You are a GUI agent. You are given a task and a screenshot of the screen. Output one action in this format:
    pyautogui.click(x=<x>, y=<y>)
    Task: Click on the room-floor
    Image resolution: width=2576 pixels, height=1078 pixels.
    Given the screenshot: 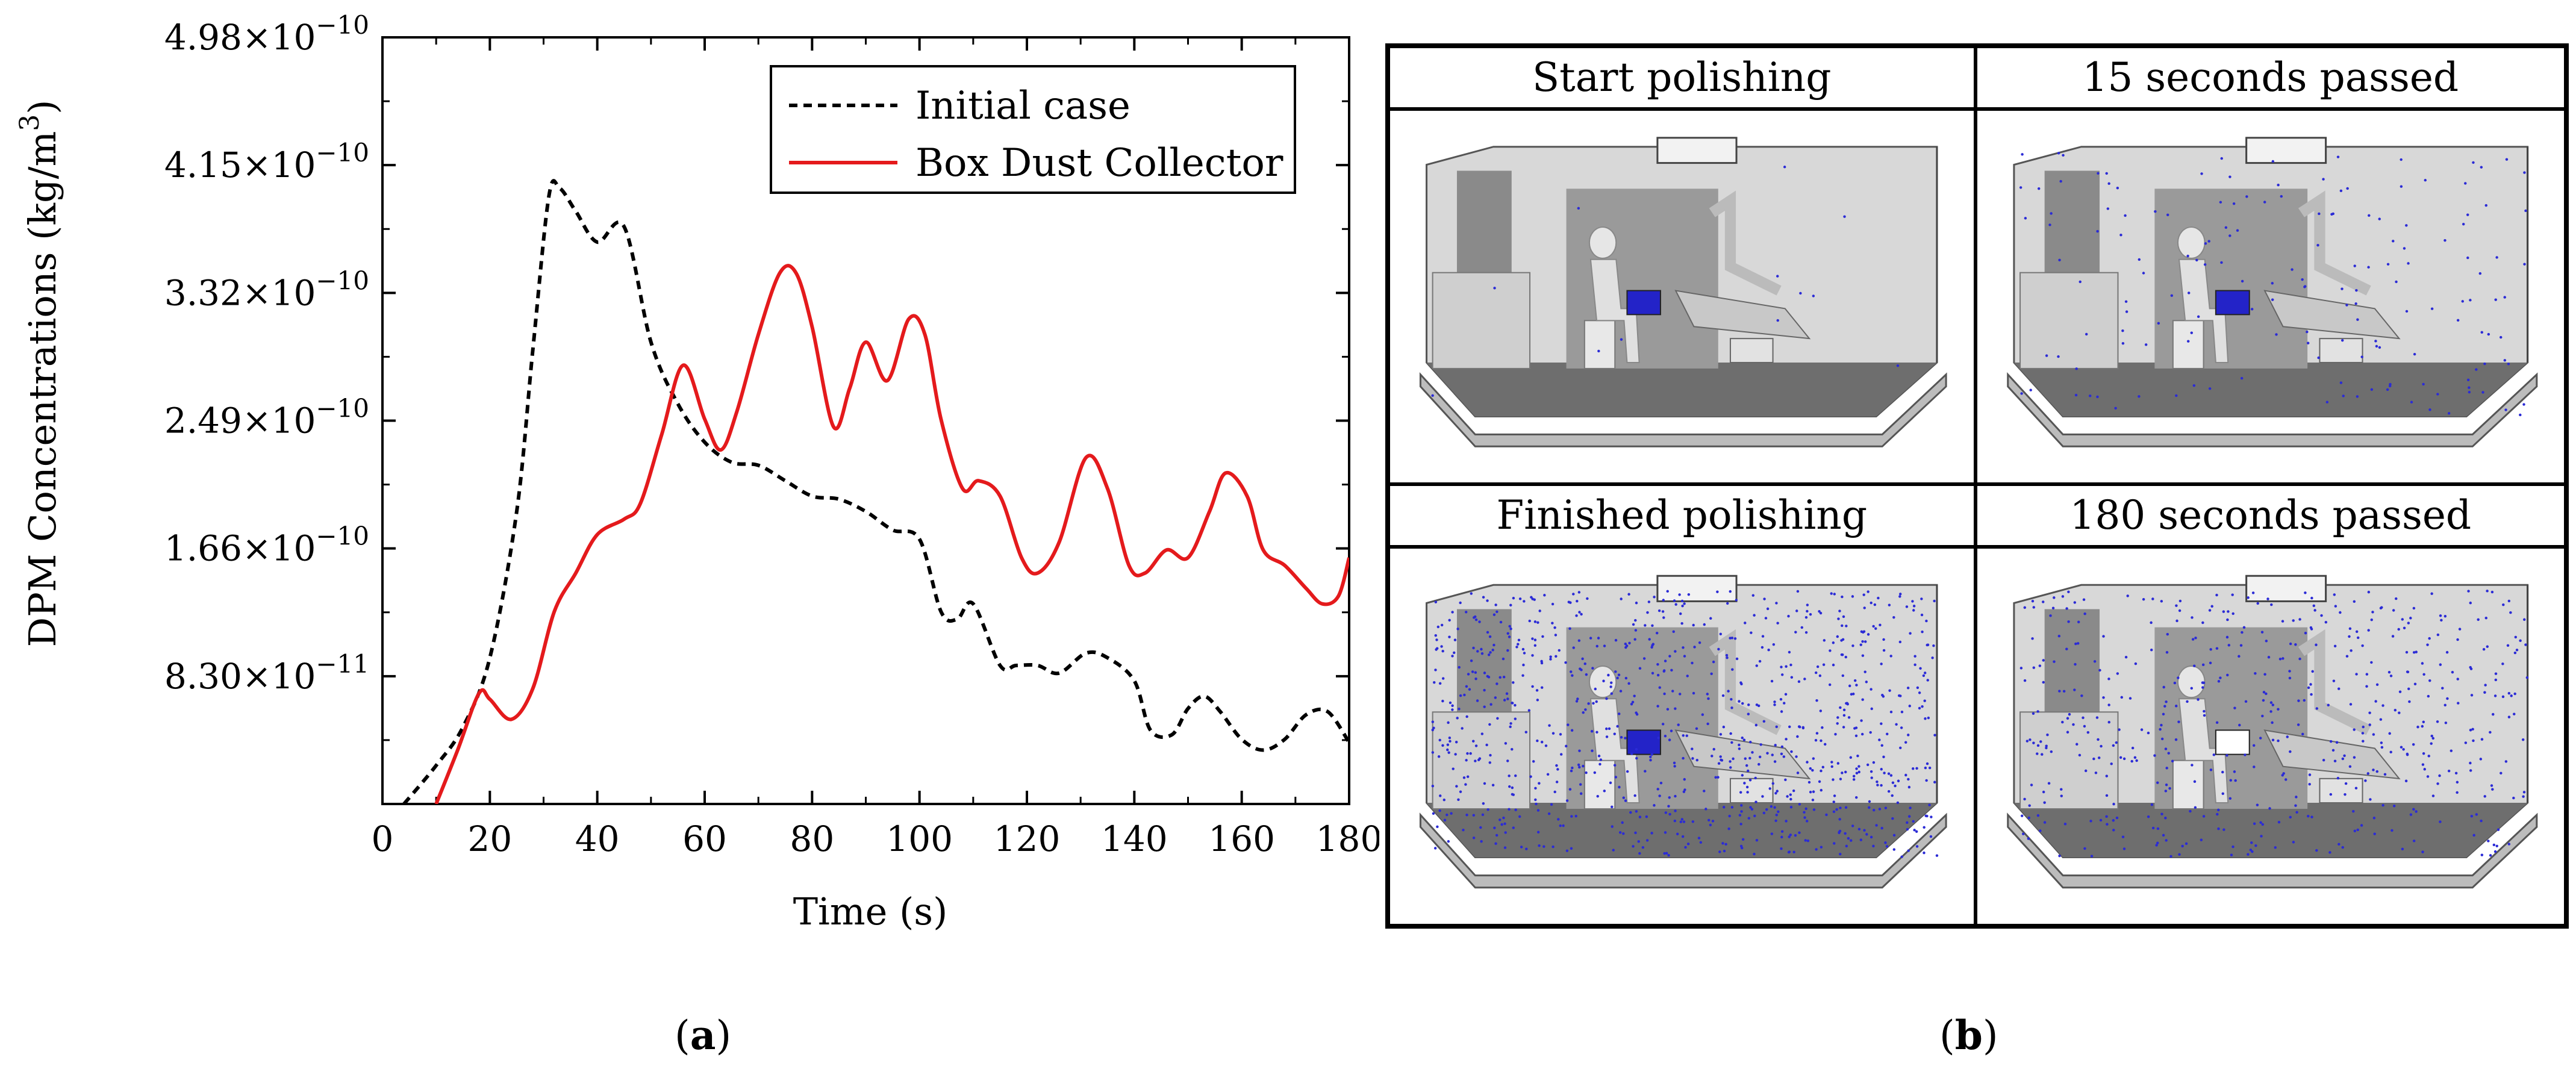 What is the action you would take?
    pyautogui.click(x=2270, y=389)
    